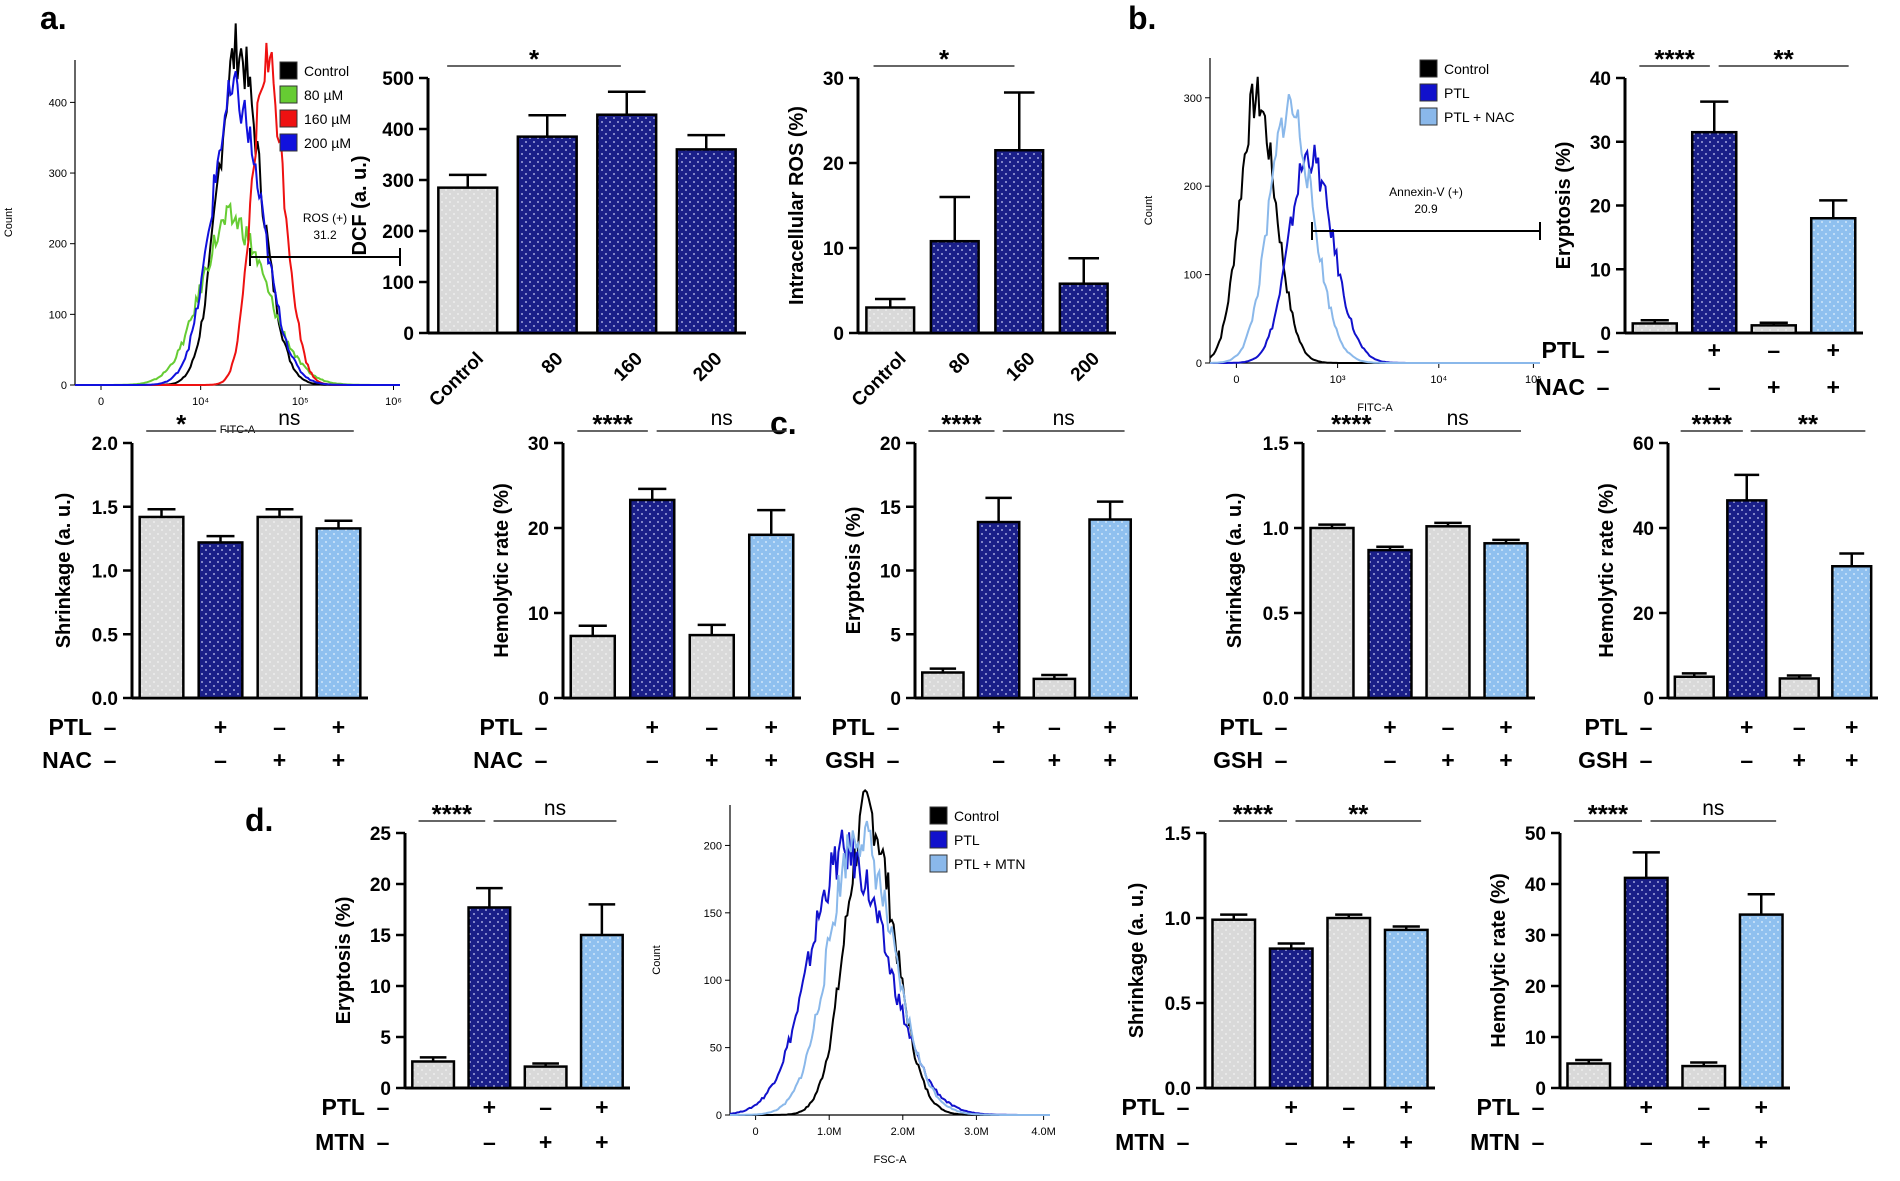  I want to click on x-tick-label: 200, so click(1085, 366).